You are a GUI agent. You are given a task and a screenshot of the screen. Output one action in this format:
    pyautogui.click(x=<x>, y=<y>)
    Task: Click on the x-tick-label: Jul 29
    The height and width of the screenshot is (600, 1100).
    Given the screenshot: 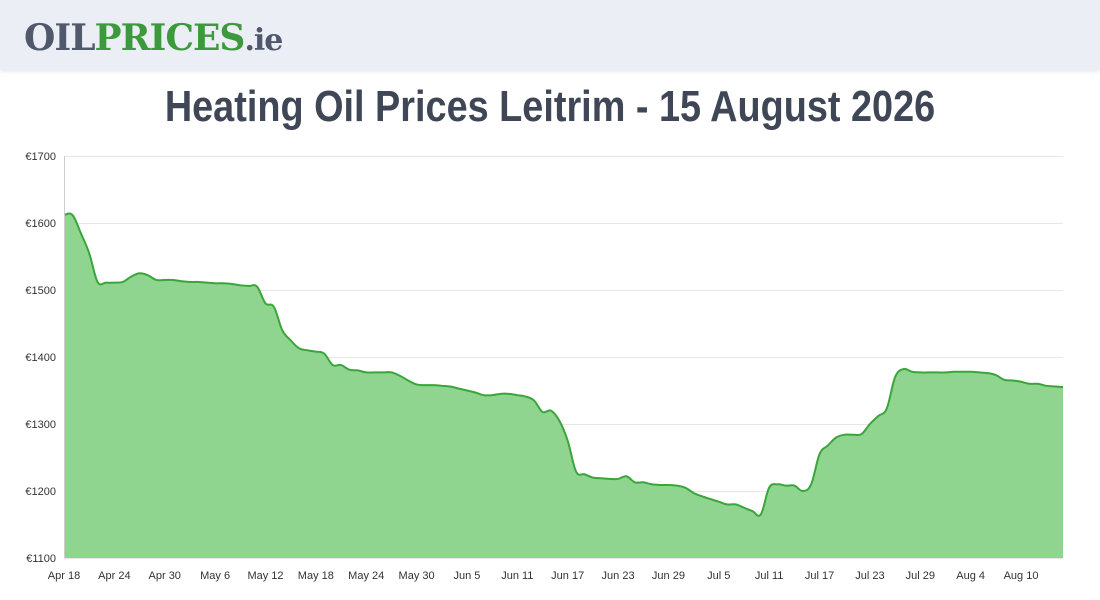 What is the action you would take?
    pyautogui.click(x=920, y=576)
    